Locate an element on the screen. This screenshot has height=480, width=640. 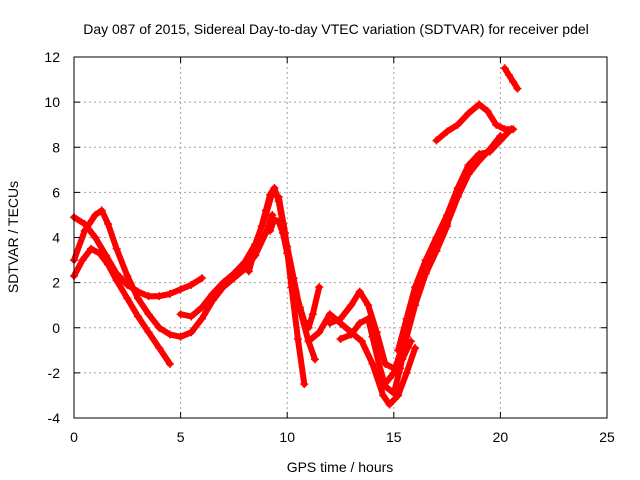
x-axis-label: GPS time / hours is located at coordinates (340, 467).